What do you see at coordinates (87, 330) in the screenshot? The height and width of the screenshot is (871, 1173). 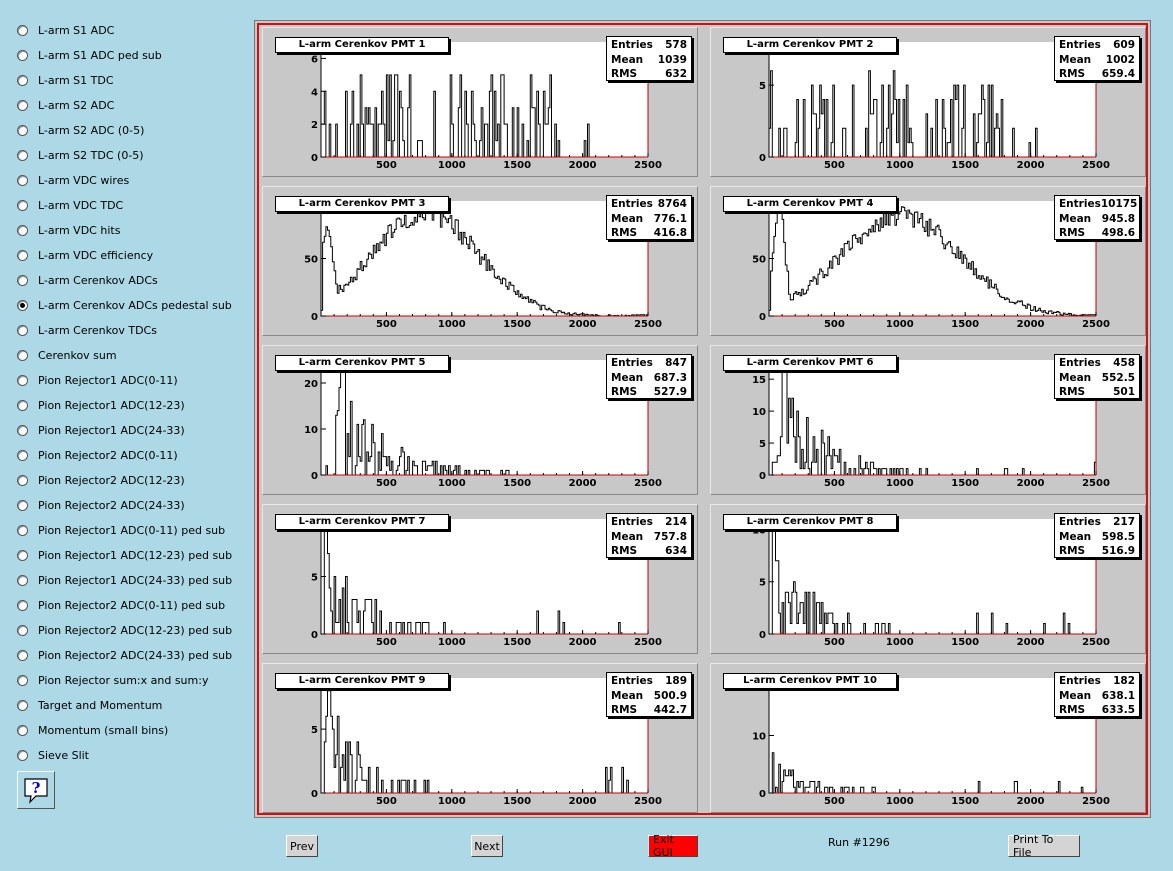 I see `radio-item: L-arm Cerenkov TDCs` at bounding box center [87, 330].